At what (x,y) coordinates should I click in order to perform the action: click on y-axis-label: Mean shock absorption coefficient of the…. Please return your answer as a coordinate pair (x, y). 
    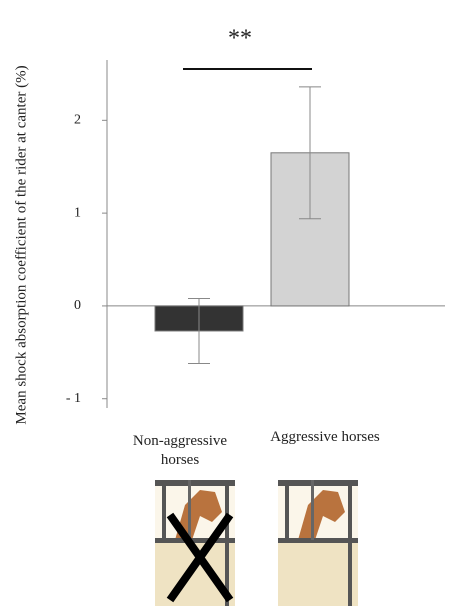
    Looking at the image, I should click on (21, 244).